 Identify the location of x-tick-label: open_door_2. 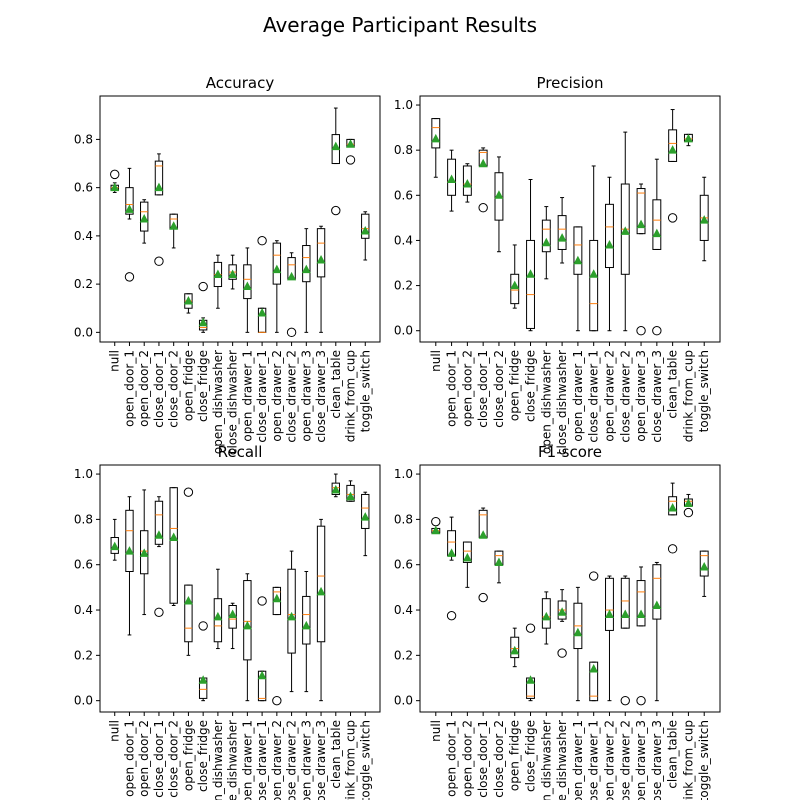
(144, 758).